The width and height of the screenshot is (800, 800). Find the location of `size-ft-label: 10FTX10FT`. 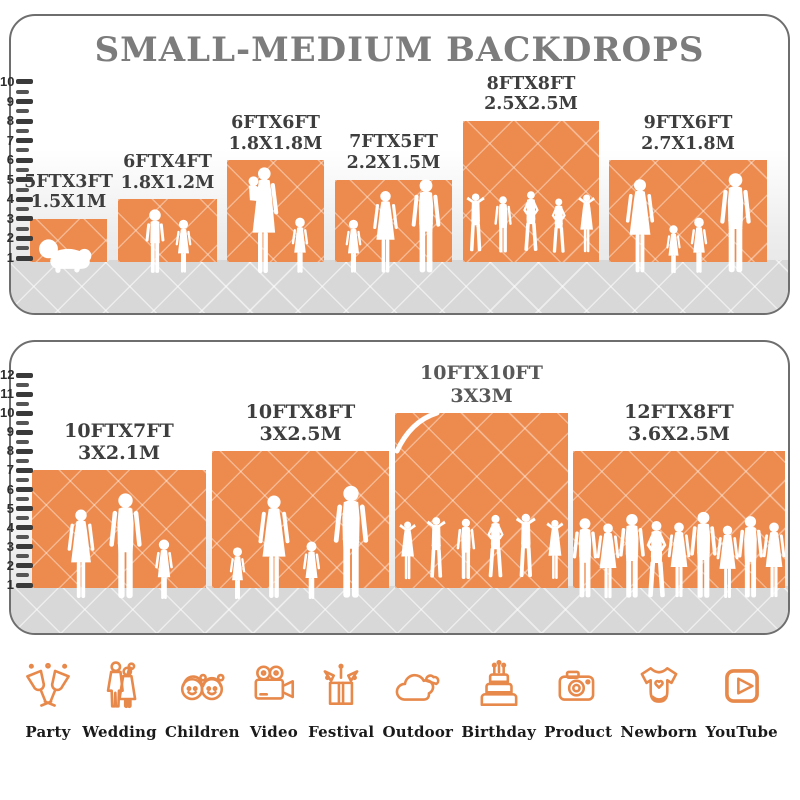

size-ft-label: 10FTX10FT is located at coordinates (481, 373).